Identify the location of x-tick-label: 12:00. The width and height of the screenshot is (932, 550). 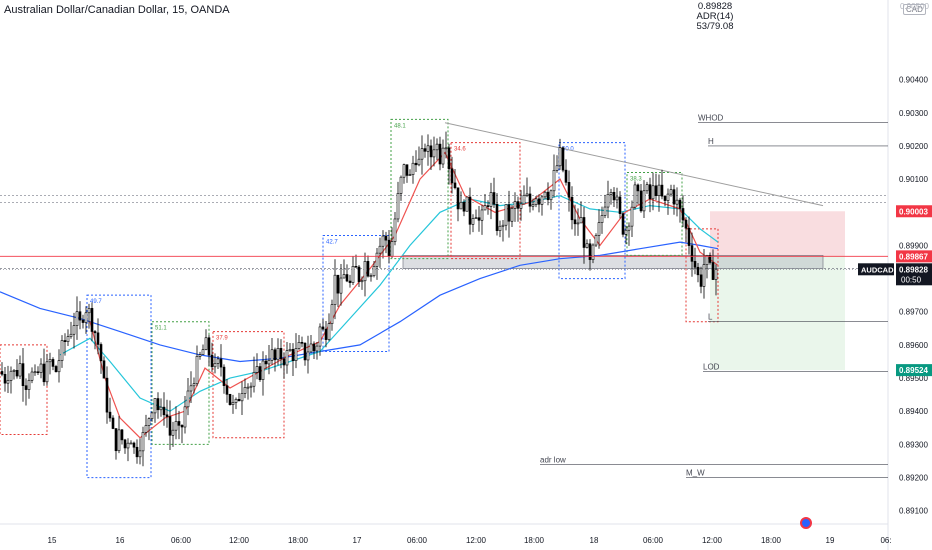
(712, 540).